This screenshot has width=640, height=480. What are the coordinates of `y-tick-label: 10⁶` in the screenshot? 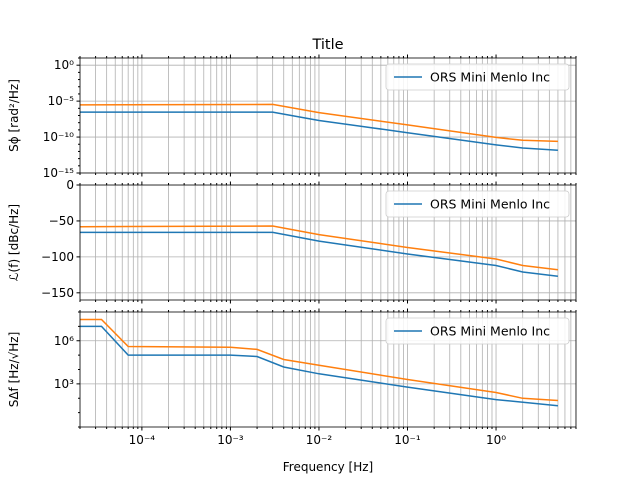 It's located at (64, 341).